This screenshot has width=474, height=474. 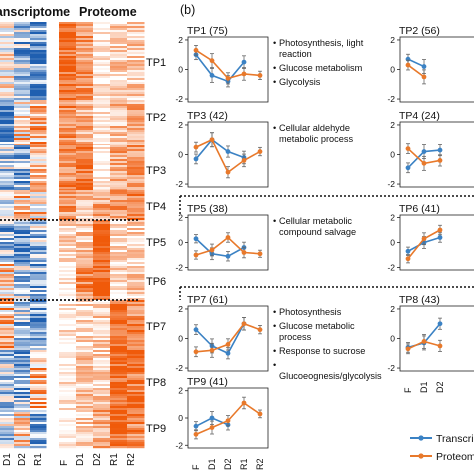 What do you see at coordinates (392, 309) in the screenshot?
I see `y-tick-label: 2` at bounding box center [392, 309].